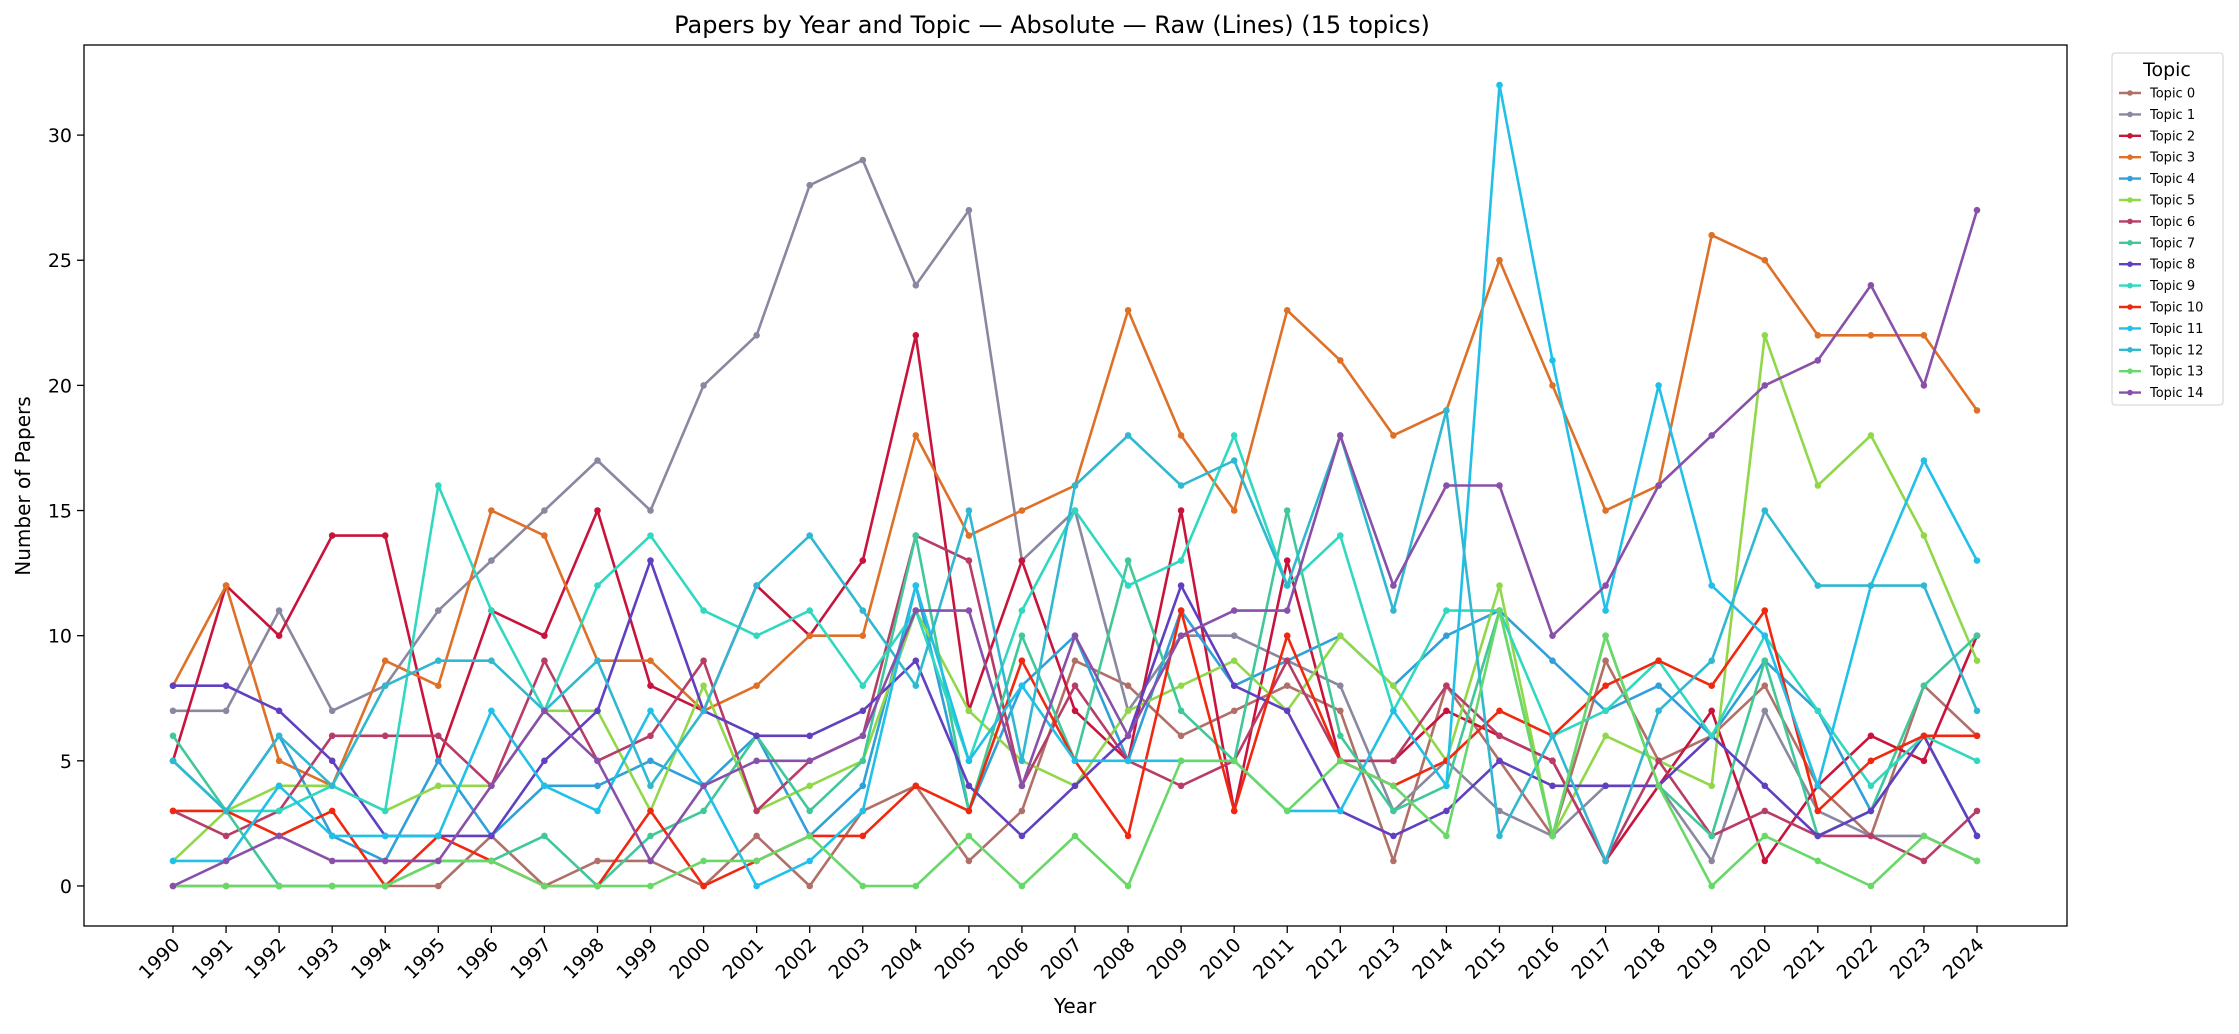  Describe the element at coordinates (2157, 201) in the screenshot. I see `legend-item: Topic 5` at that location.